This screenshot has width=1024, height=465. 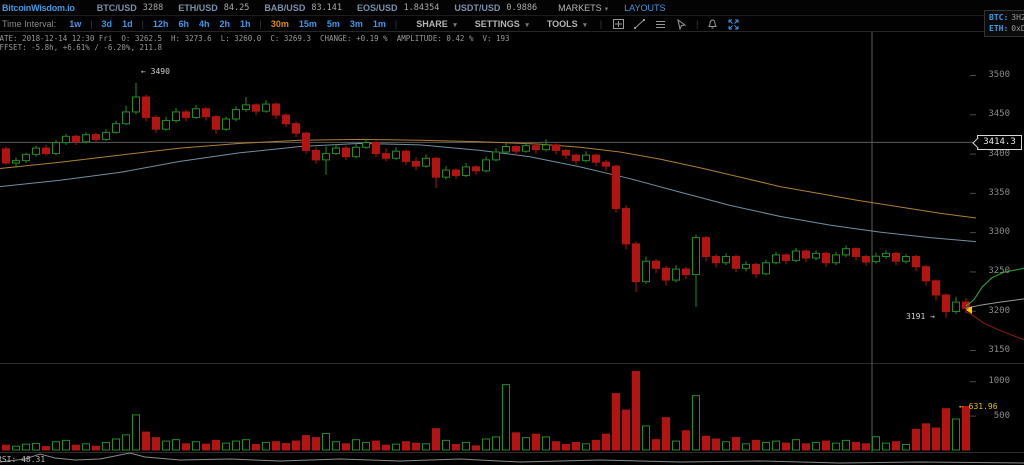 What do you see at coordinates (153, 7) in the screenshot?
I see `ticker-price: 3288` at bounding box center [153, 7].